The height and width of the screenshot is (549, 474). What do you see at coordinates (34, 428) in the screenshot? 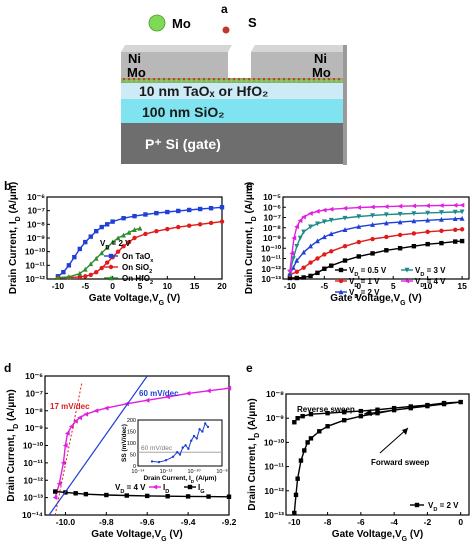
I see `y-tick-label: 10⁻⁹` at bounding box center [34, 428].